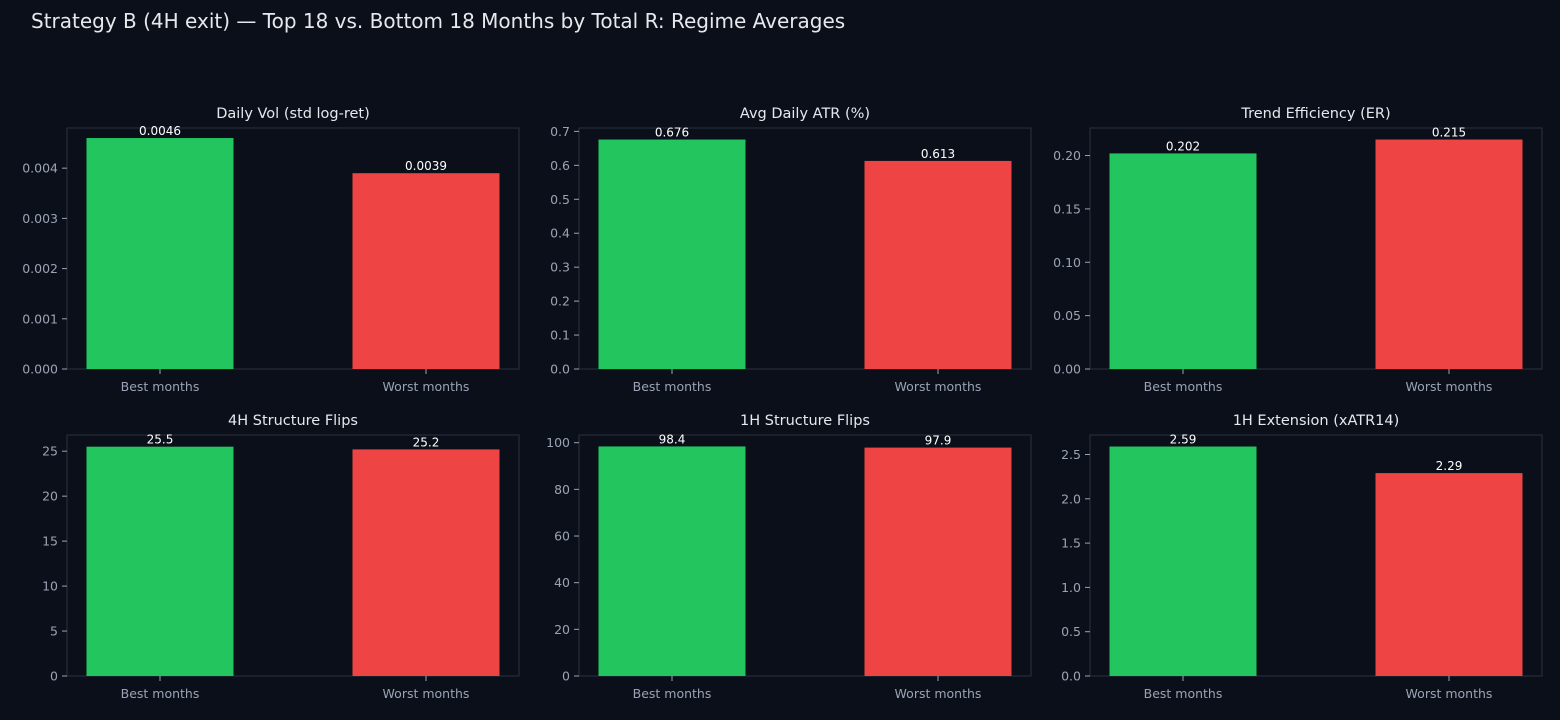 The image size is (1560, 720). Describe the element at coordinates (1071, 454) in the screenshot. I see `y-tick-label: 2.5` at that location.